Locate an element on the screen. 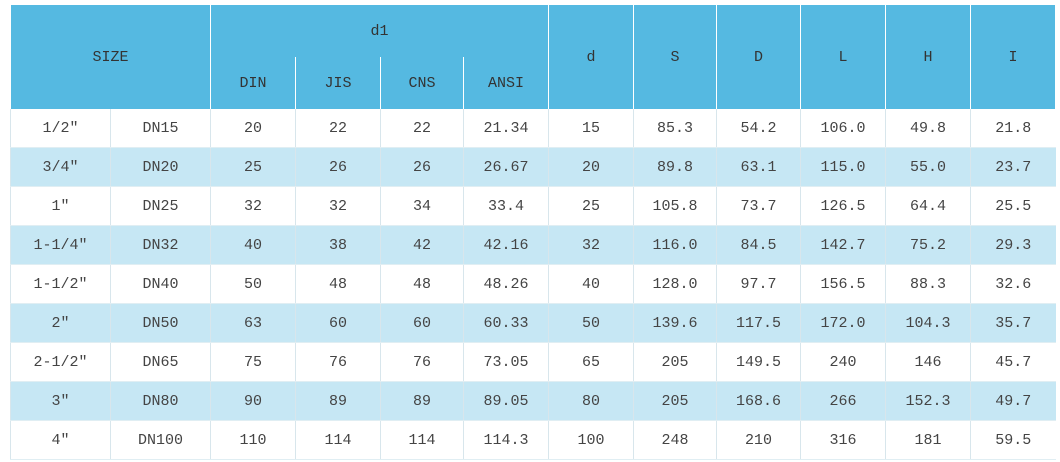 Image resolution: width=1060 pixels, height=462 pixels. table-cell: 181 is located at coordinates (928, 440).